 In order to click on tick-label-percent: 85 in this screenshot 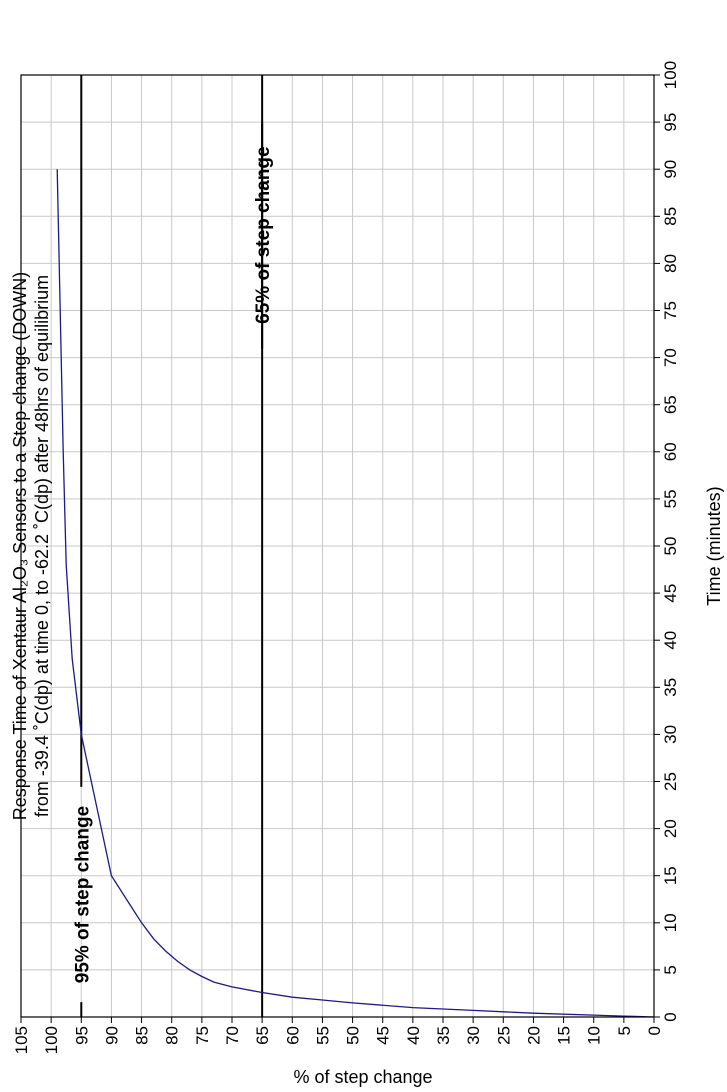, I will do `click(142, 1035)`.